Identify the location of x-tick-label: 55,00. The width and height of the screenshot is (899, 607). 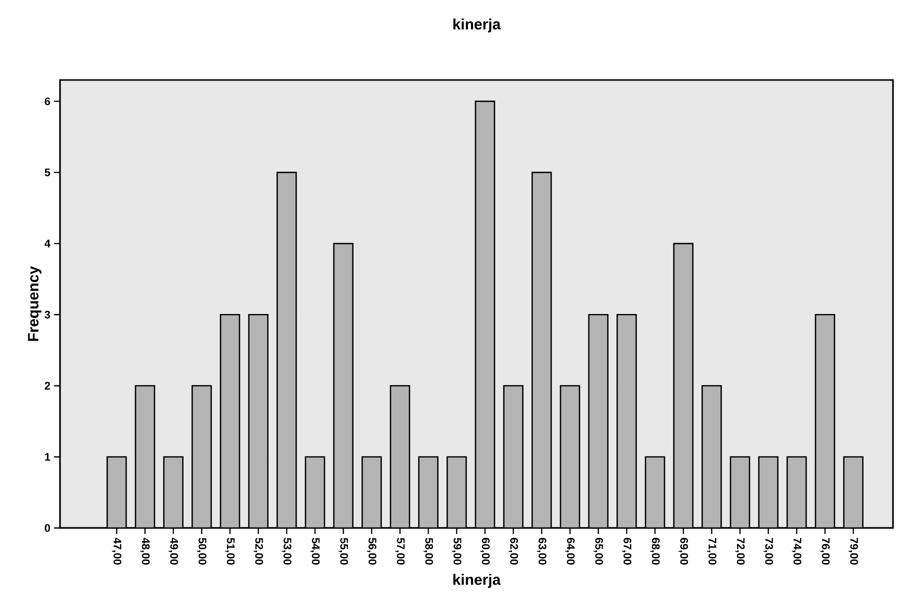
(343, 551).